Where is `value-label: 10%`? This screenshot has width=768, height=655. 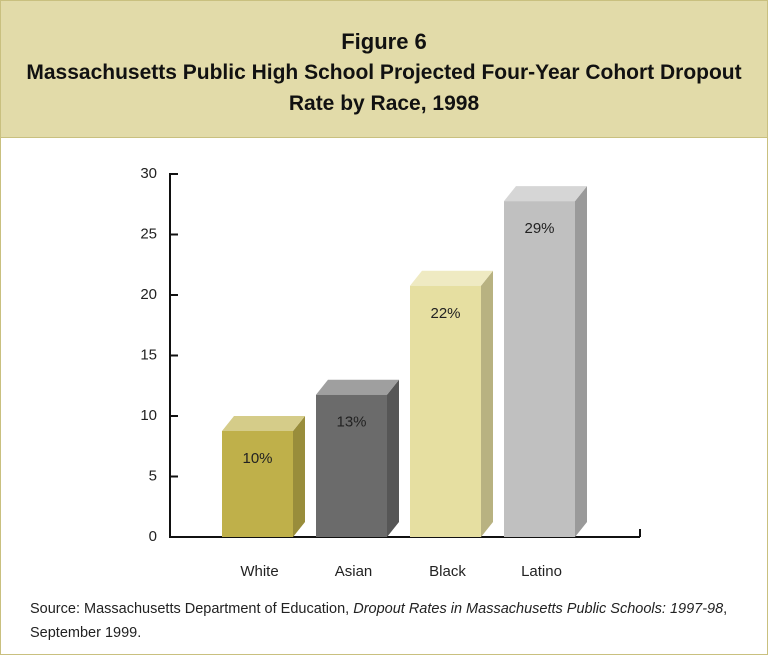 value-label: 10% is located at coordinates (257, 458).